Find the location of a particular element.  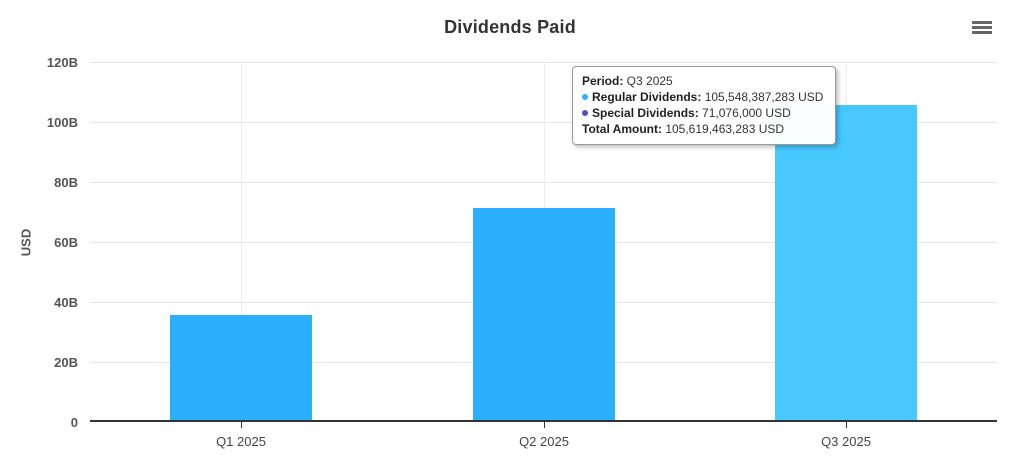

column-bar-q2-2025 is located at coordinates (544, 314).